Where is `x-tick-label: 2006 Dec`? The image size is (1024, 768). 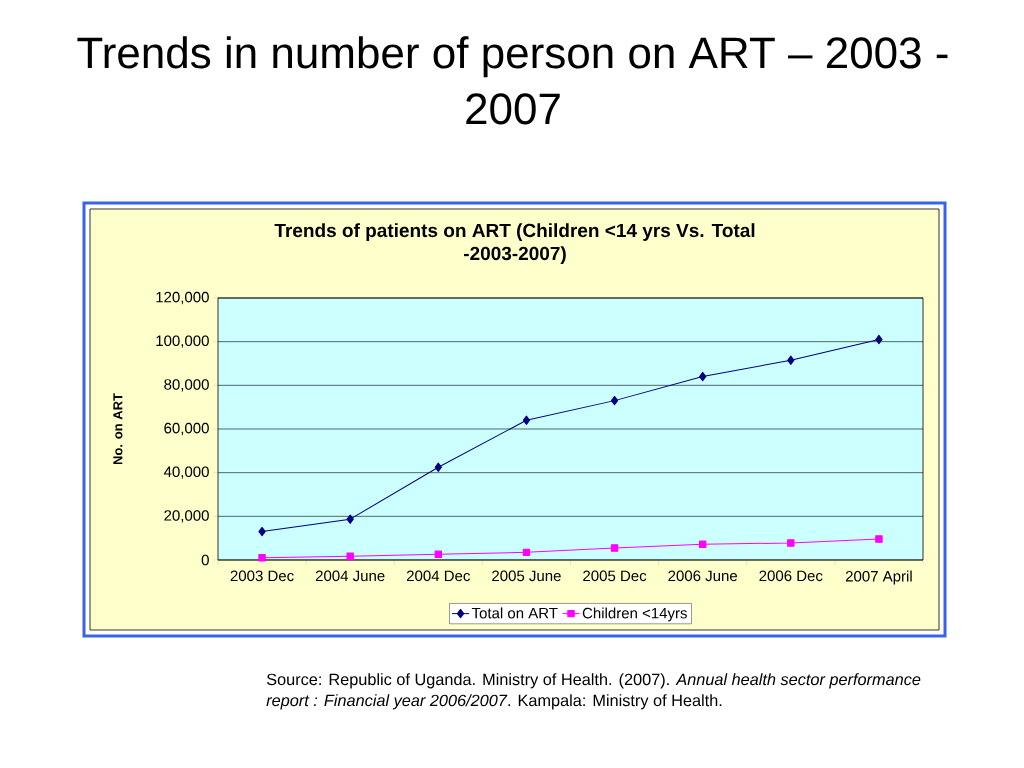
x-tick-label: 2006 Dec is located at coordinates (791, 576).